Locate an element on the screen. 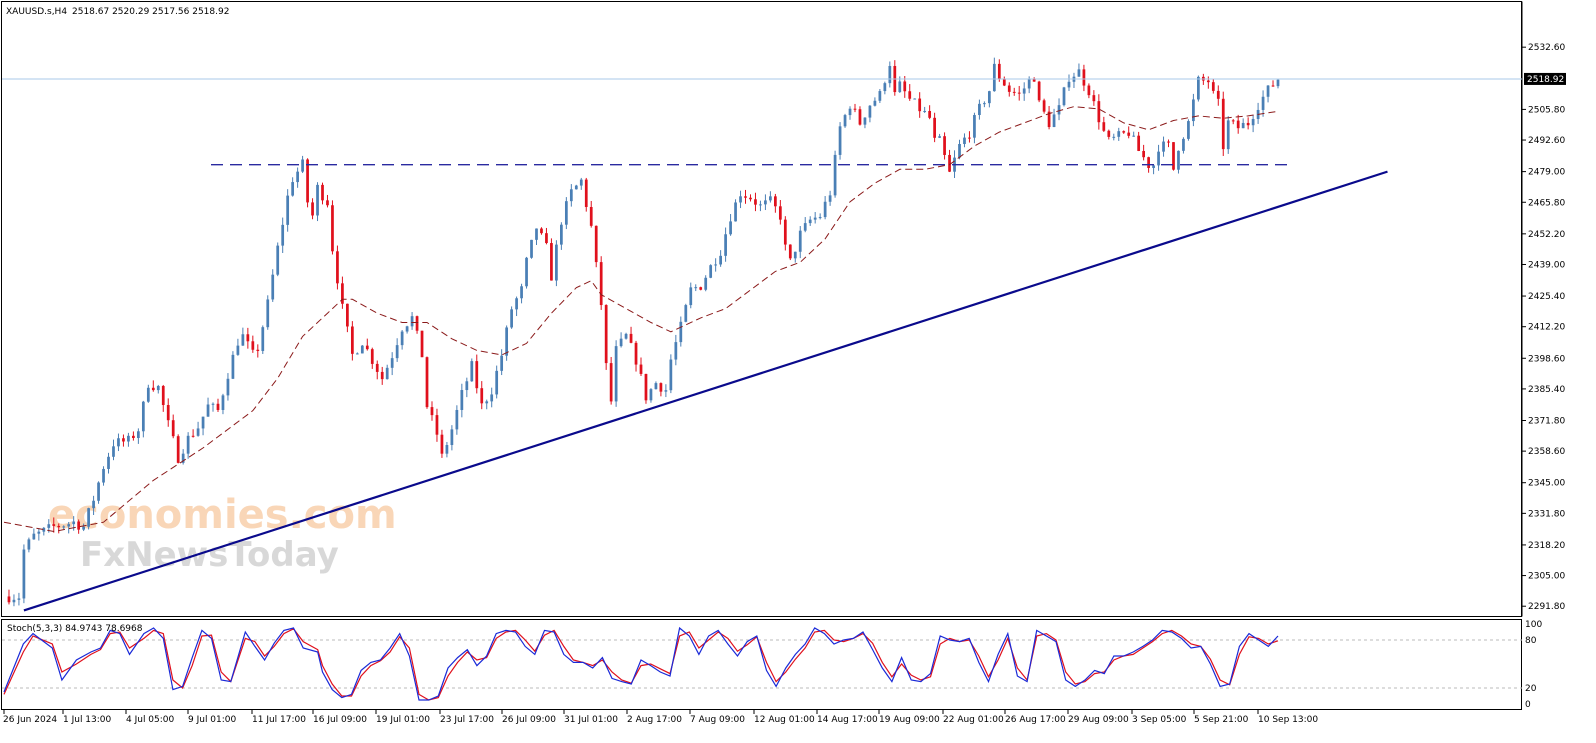 Image resolution: width=1596 pixels, height=743 pixels. time-tick-label: 4 Jul 05:00 is located at coordinates (150, 720).